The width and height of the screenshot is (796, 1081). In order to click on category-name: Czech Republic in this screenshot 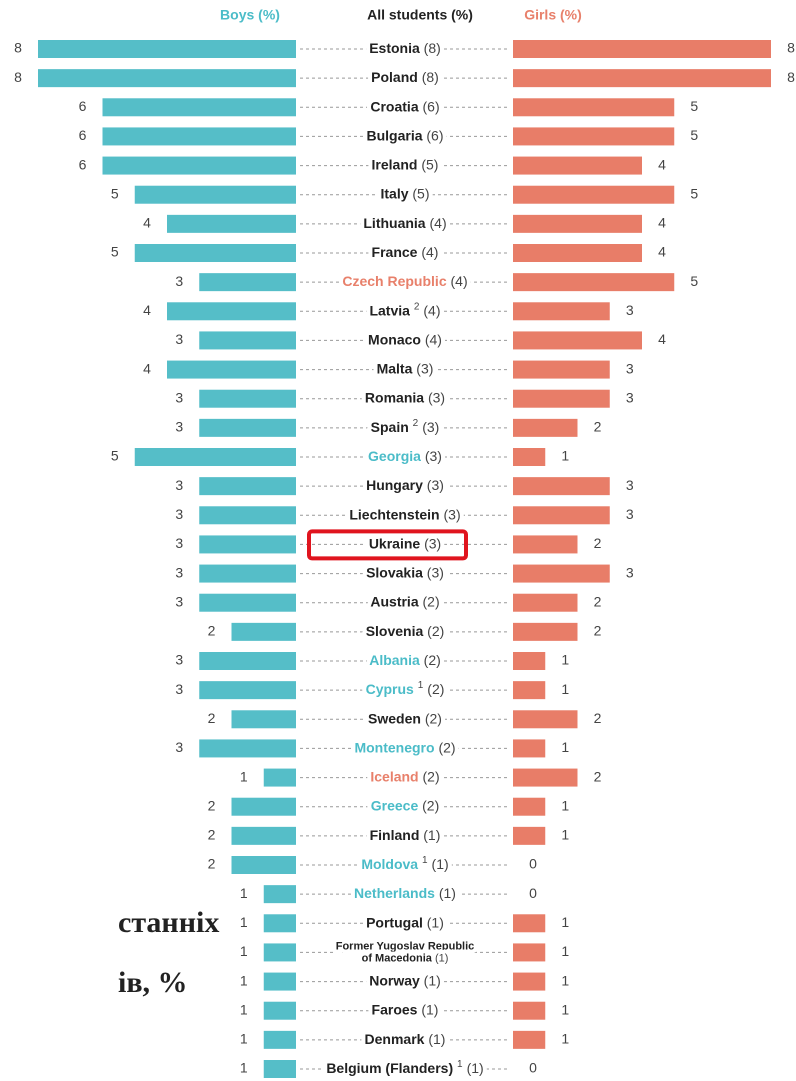, I will do `click(394, 281)`.